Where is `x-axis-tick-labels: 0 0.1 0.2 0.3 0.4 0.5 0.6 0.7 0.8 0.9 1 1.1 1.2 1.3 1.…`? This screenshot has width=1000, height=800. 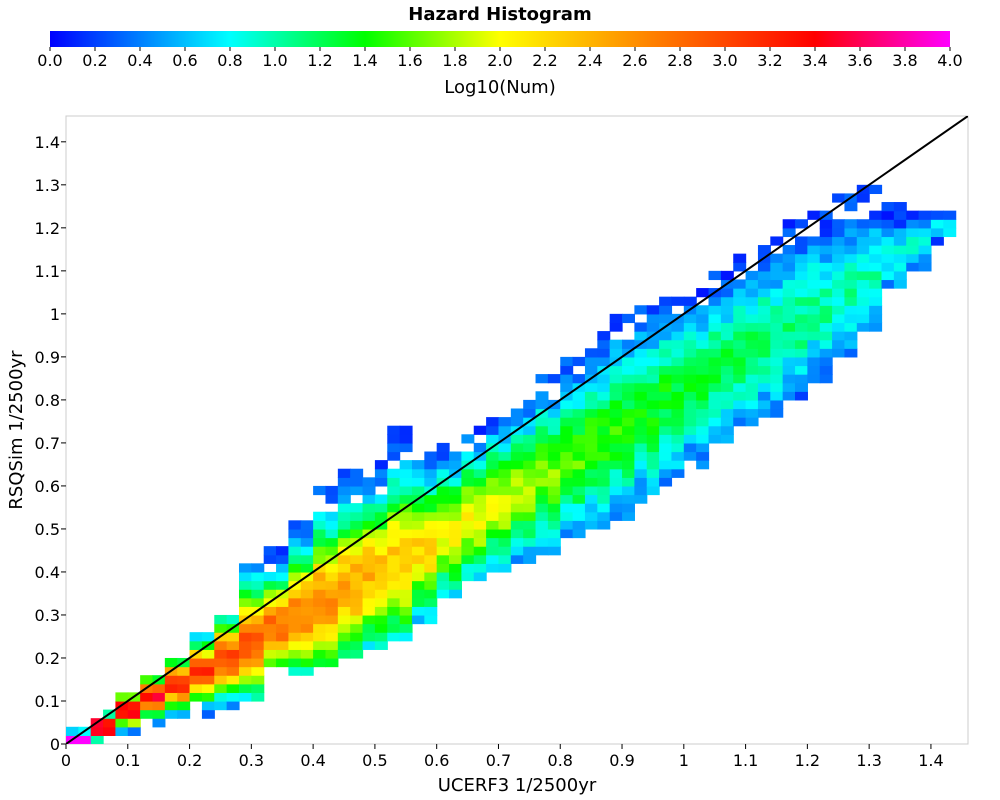 x-axis-tick-labels: 0 0.1 0.2 0.3 0.4 0.5 0.6 0.7 0.8 0.9 1 1.1 1.2 1.3 1.… is located at coordinates (502, 757).